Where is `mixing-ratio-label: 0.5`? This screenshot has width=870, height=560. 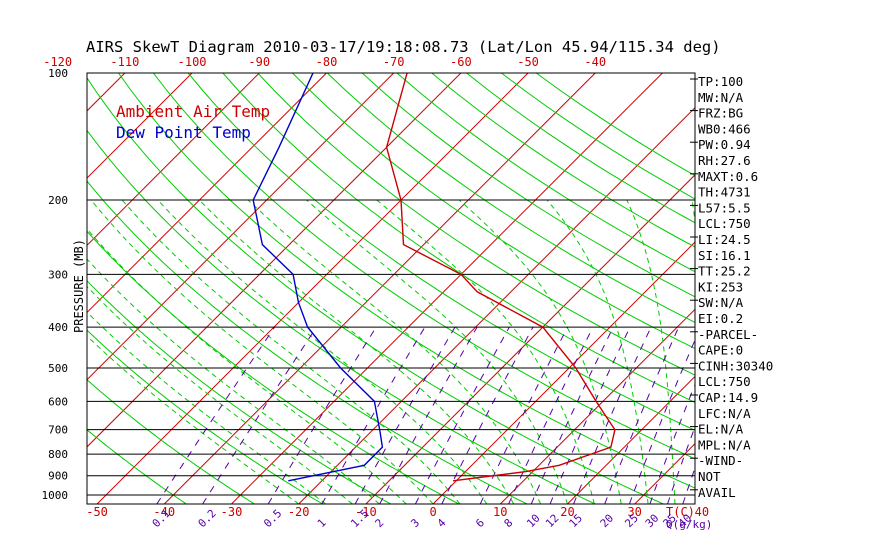
mixing-ratio-label: 0.5 is located at coordinates (272, 518).